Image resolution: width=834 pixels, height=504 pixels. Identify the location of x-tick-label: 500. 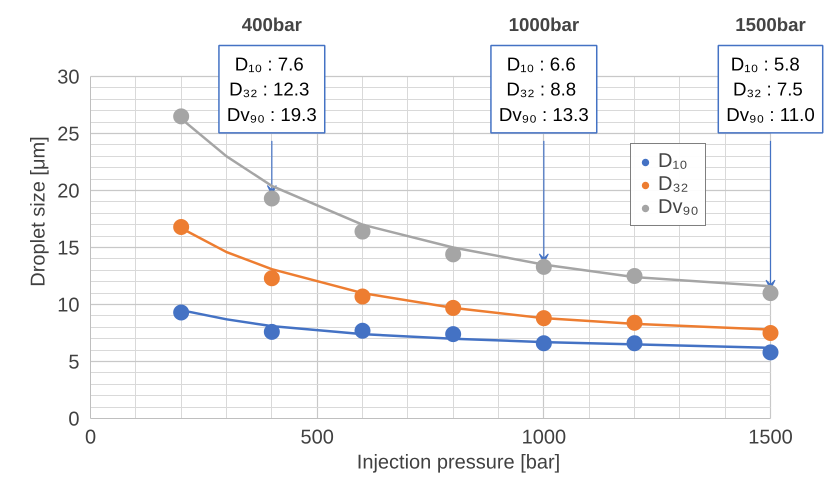
(317, 437).